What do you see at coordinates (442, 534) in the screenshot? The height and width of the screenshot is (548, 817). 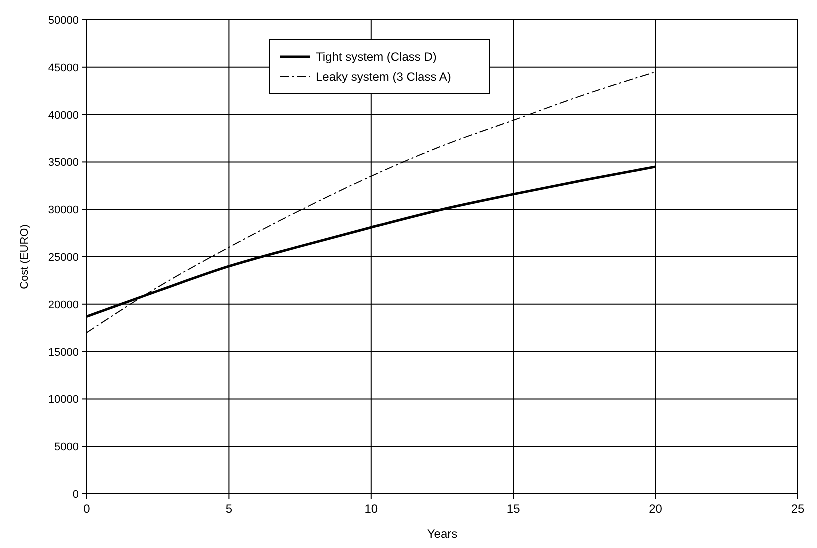 I see `x-axis-title: Years` at bounding box center [442, 534].